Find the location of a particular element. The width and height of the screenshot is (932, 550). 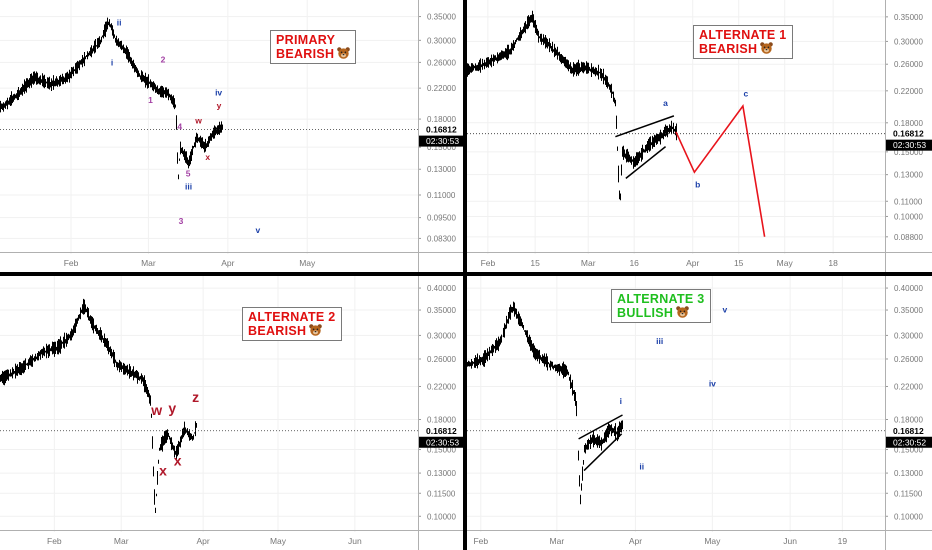

x-tick-label: 18 is located at coordinates (833, 263).